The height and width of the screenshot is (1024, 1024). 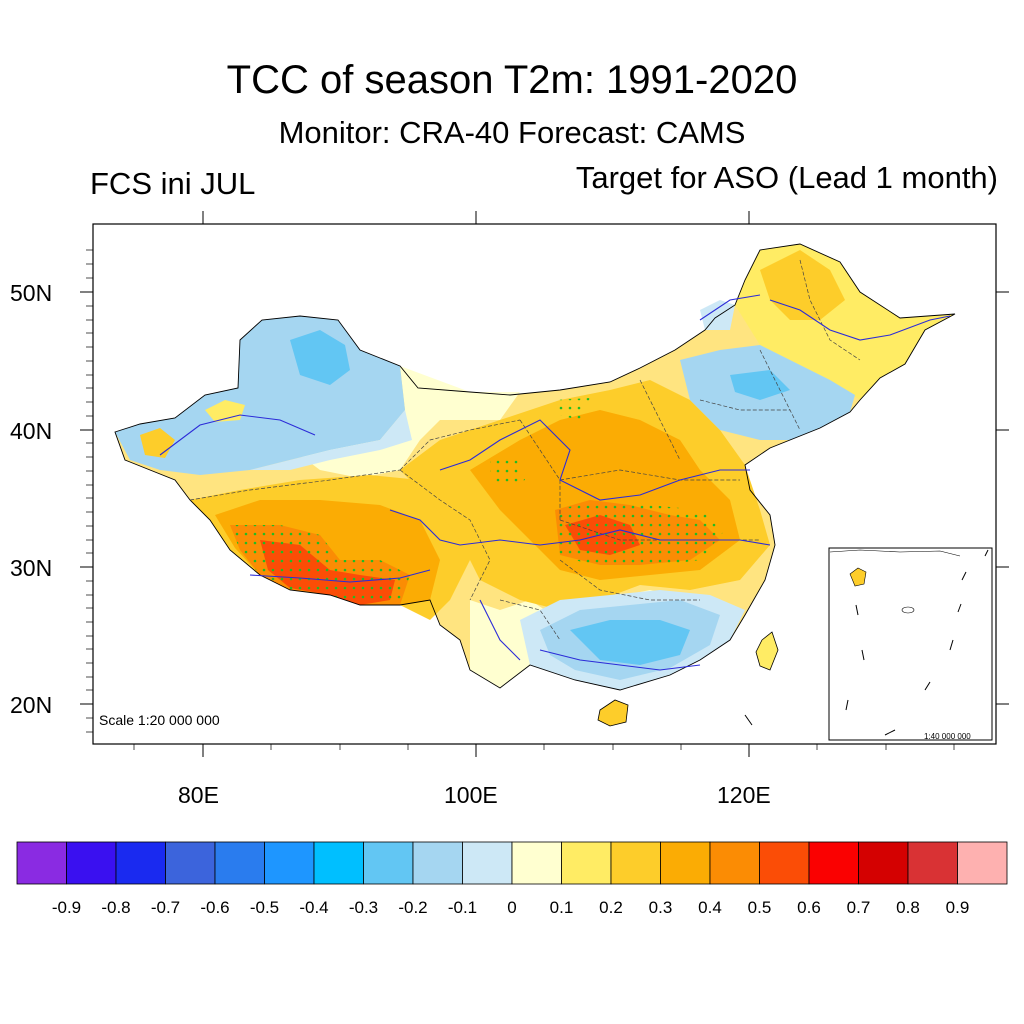 I want to click on colorbar-label: 0.6, so click(x=809, y=907).